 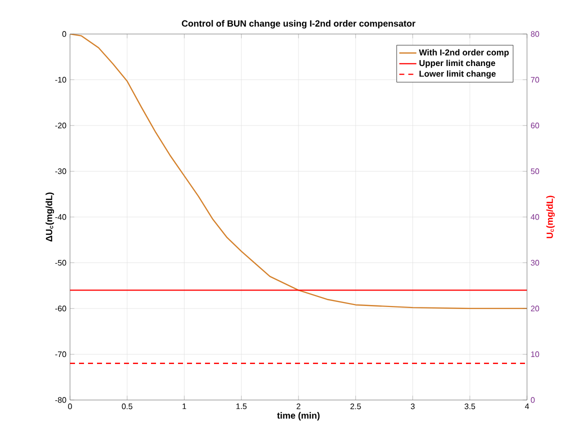 I want to click on y2-tick-label: 70, so click(x=535, y=79).